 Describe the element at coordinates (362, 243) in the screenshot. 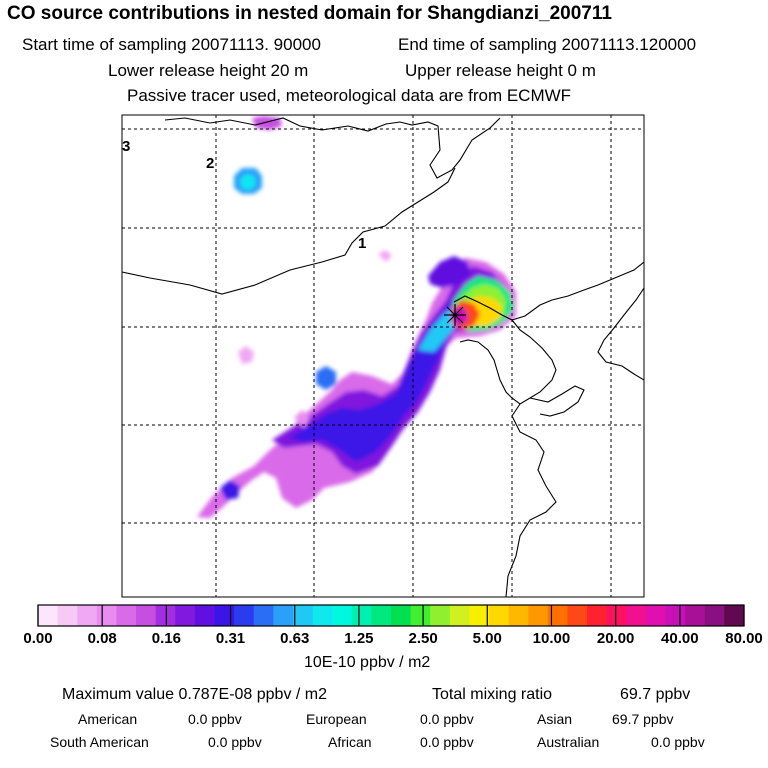

I see `map-label-1: 1` at that location.